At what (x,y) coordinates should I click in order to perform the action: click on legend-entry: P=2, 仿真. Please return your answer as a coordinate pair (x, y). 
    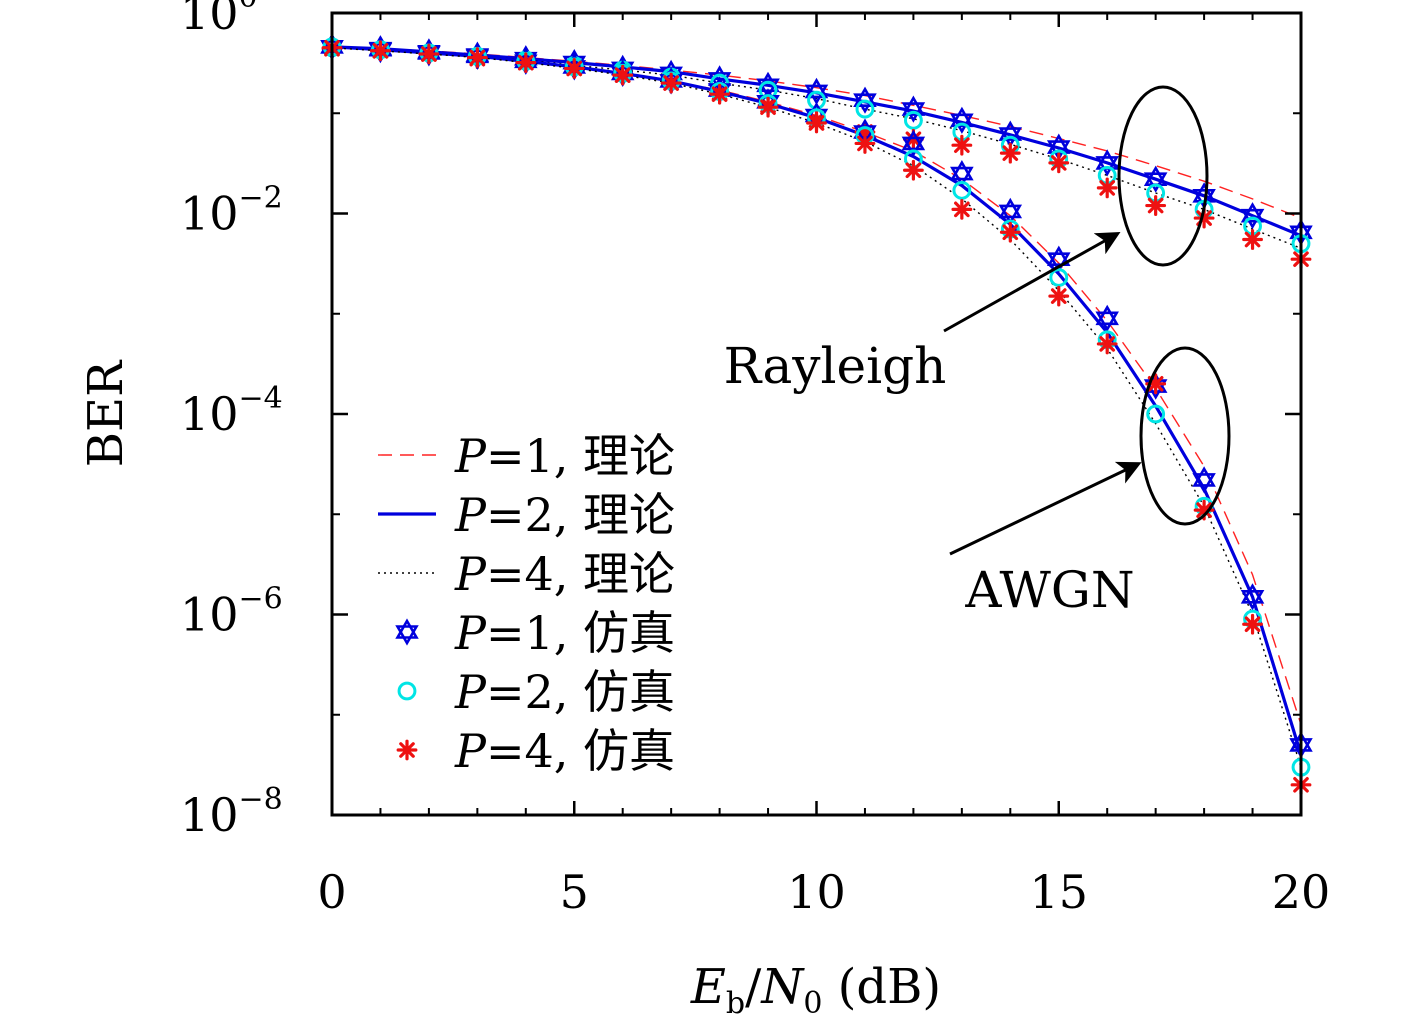
    Looking at the image, I should click on (536, 692).